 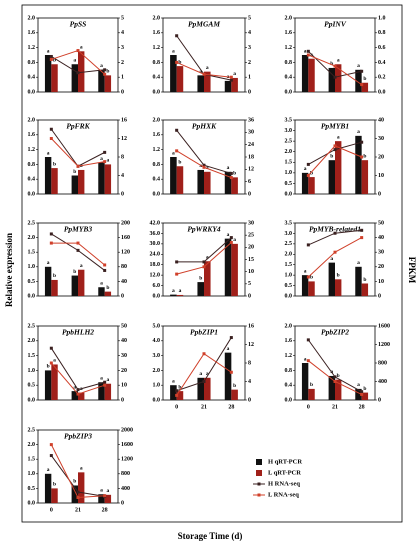 What do you see at coordinates (78, 436) in the screenshot?
I see `panel-title: PpbZIP3` at bounding box center [78, 436].